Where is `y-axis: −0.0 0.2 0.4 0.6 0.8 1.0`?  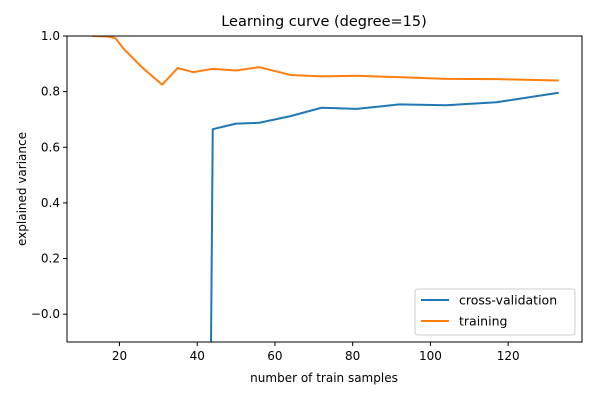 y-axis: −0.0 0.2 0.4 0.6 0.8 1.0 is located at coordinates (49, 175).